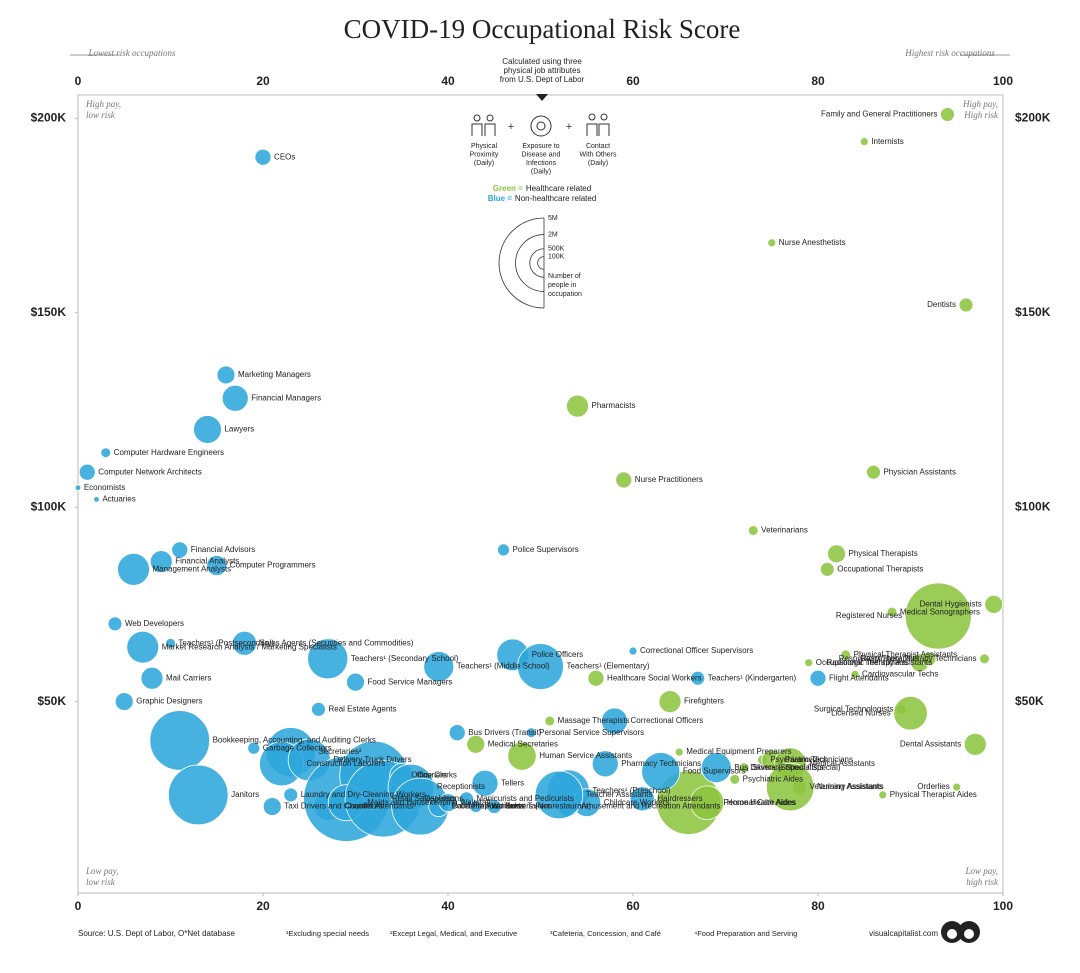 This screenshot has width=1080, height=973. I want to click on bubble-label: Surgical Technologists, so click(853, 708).